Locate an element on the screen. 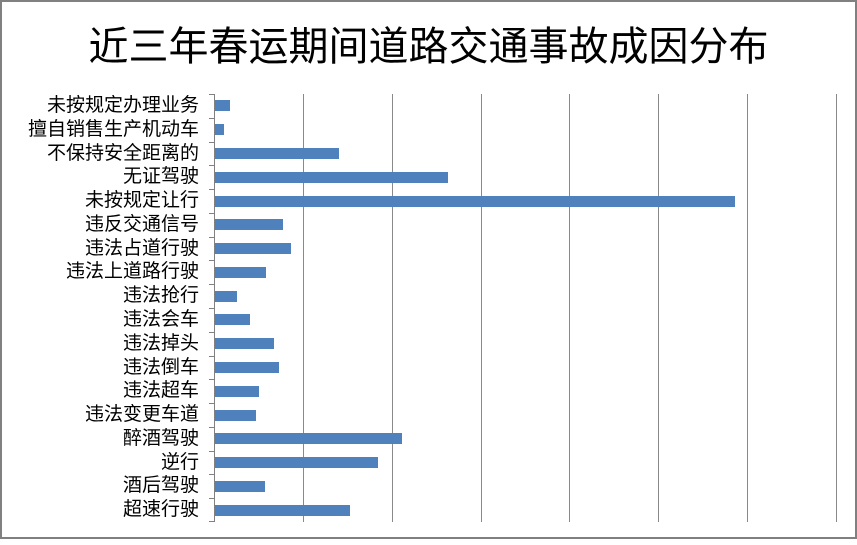 This screenshot has height=545, width=857. category-label: 擅自销售生产机动车 is located at coordinates (113, 128).